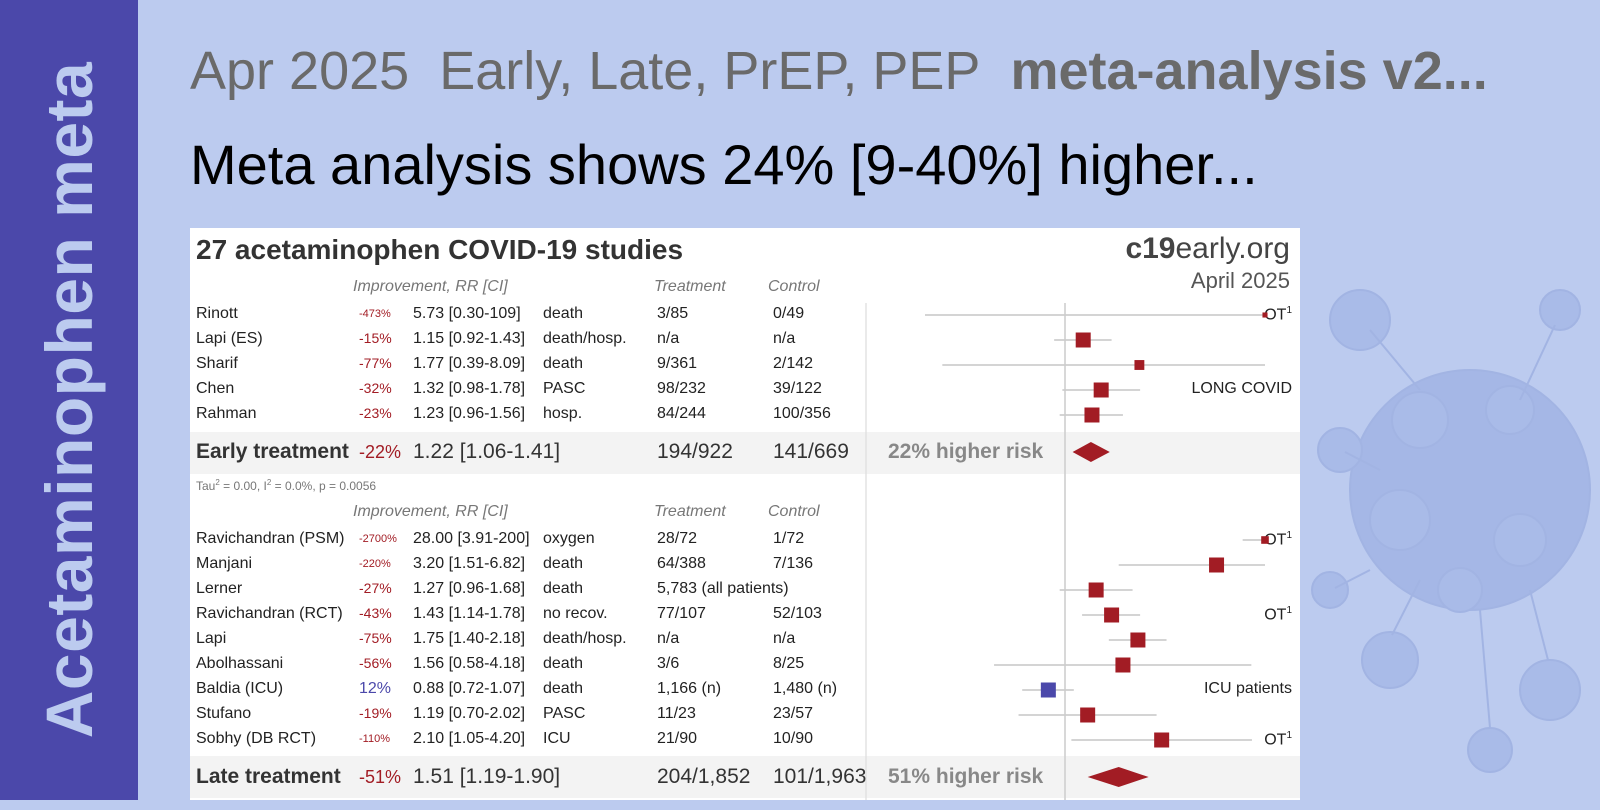 This screenshot has height=810, width=1600. I want to click on heterogeneity-stats: Tau2 = 0.00, I2 = 0.0%, p = 0.0056, so click(286, 485).